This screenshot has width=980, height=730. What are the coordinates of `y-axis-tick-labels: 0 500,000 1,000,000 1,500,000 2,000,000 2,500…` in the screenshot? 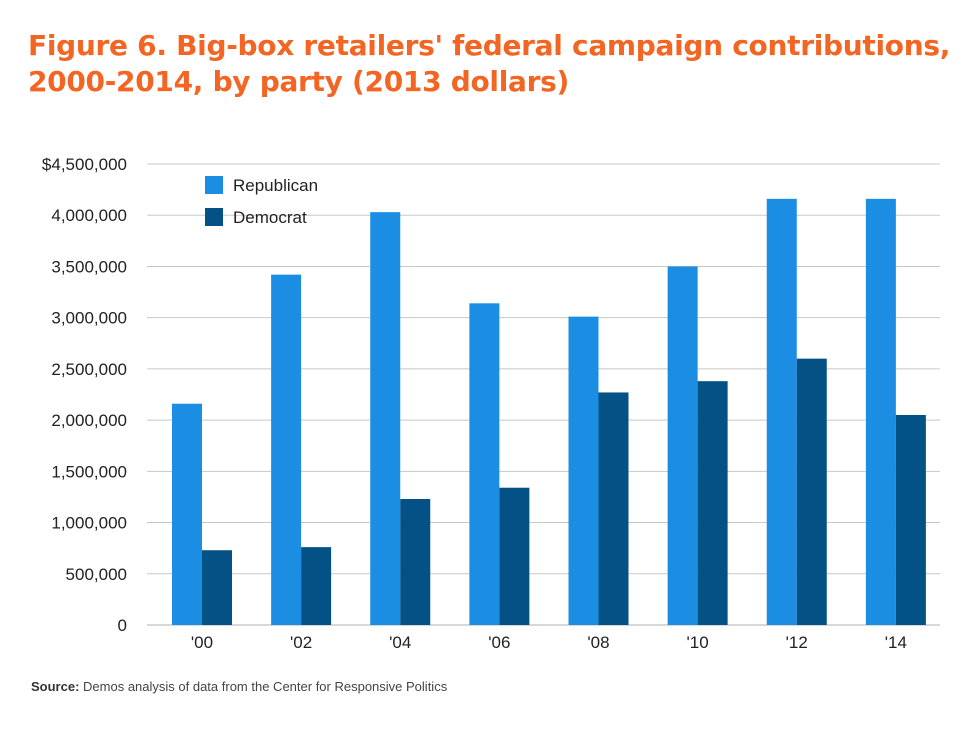 It's located at (84, 395).